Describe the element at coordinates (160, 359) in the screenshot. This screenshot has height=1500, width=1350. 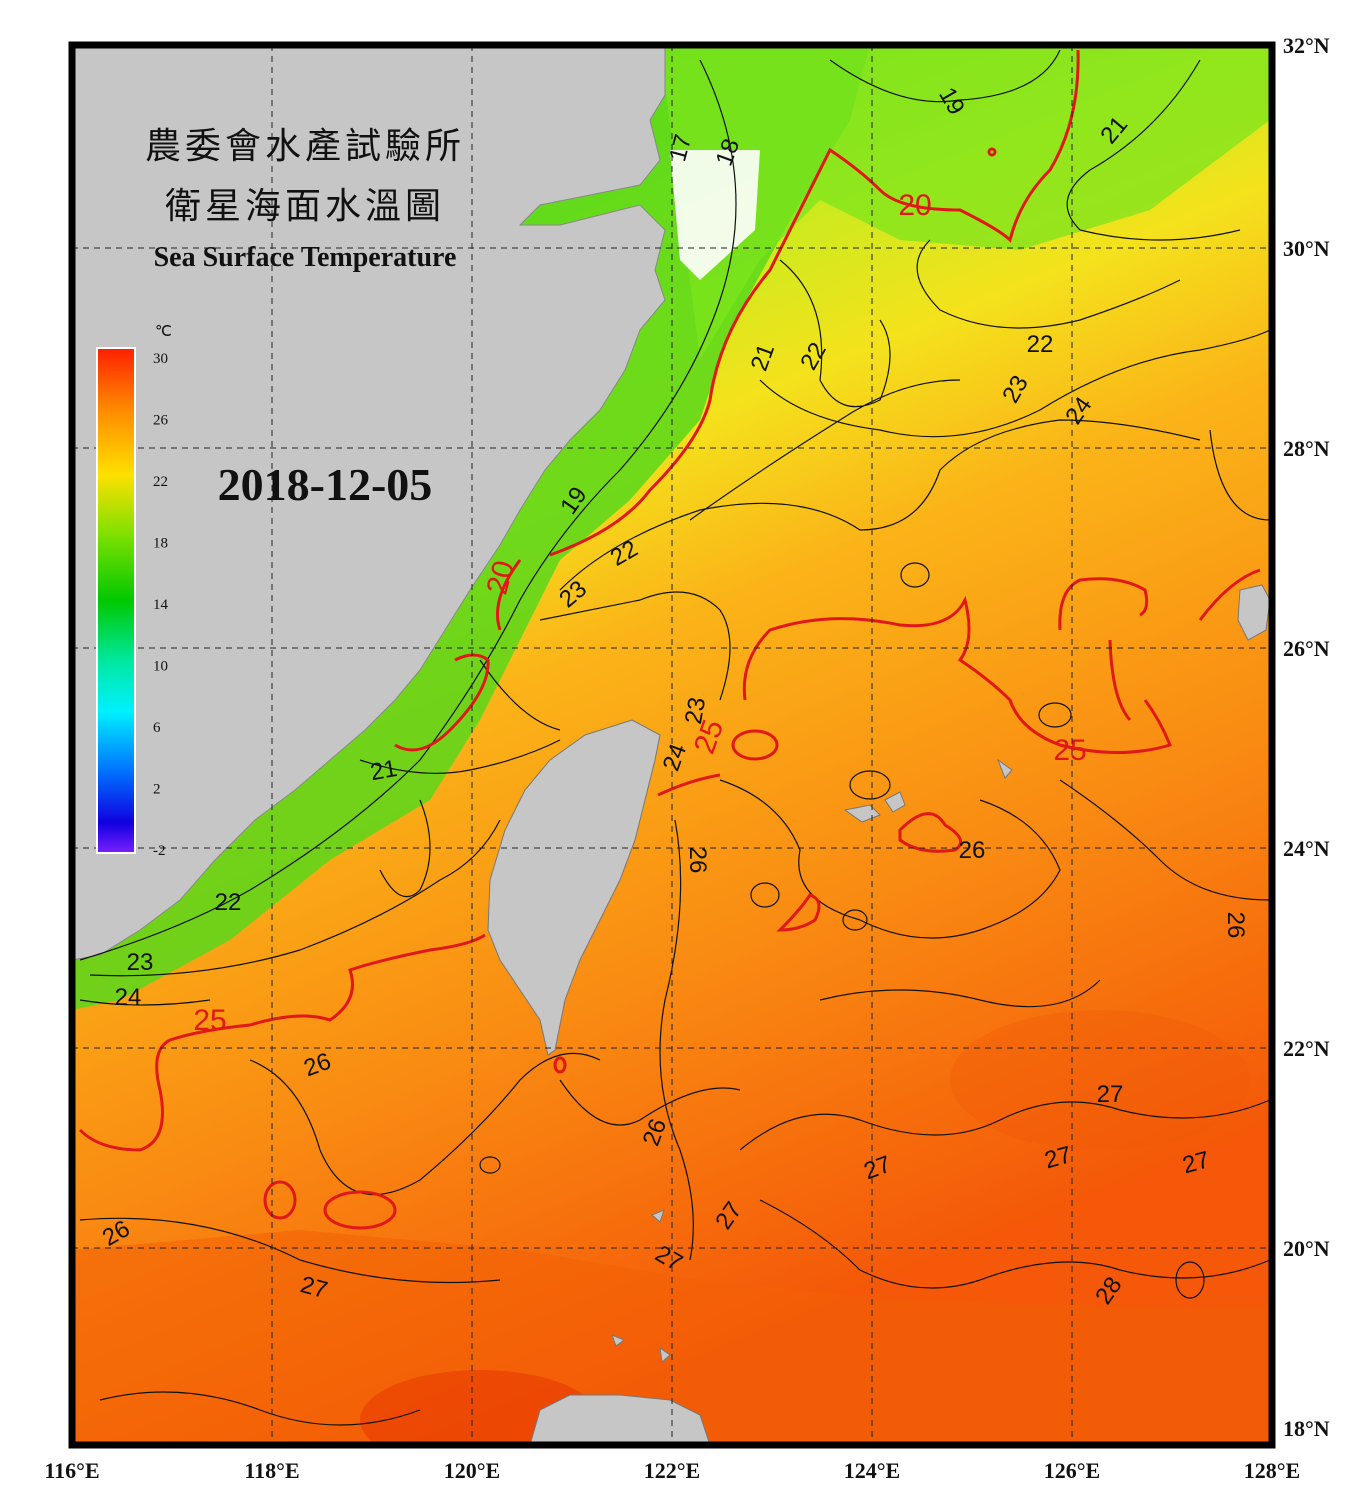
I see `colorbar-tick: 30` at that location.